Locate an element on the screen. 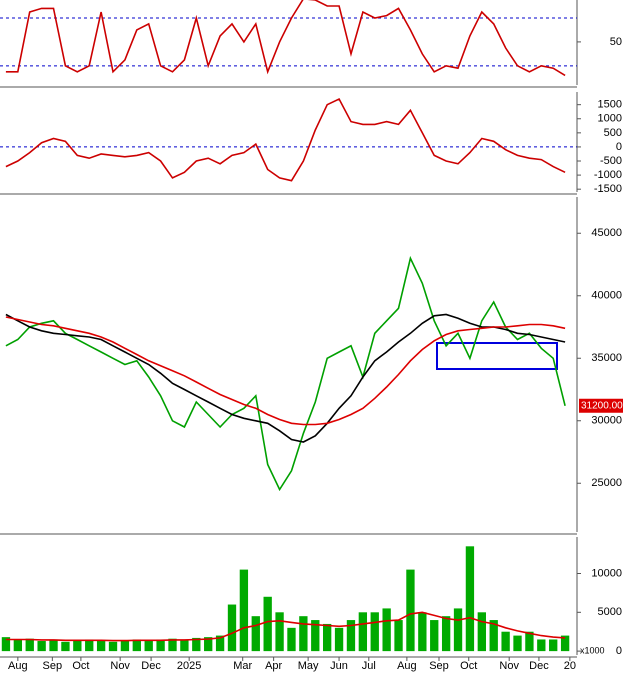 Image resolution: width=623 pixels, height=679 pixels. x-tick-label: Jun is located at coordinates (339, 666).